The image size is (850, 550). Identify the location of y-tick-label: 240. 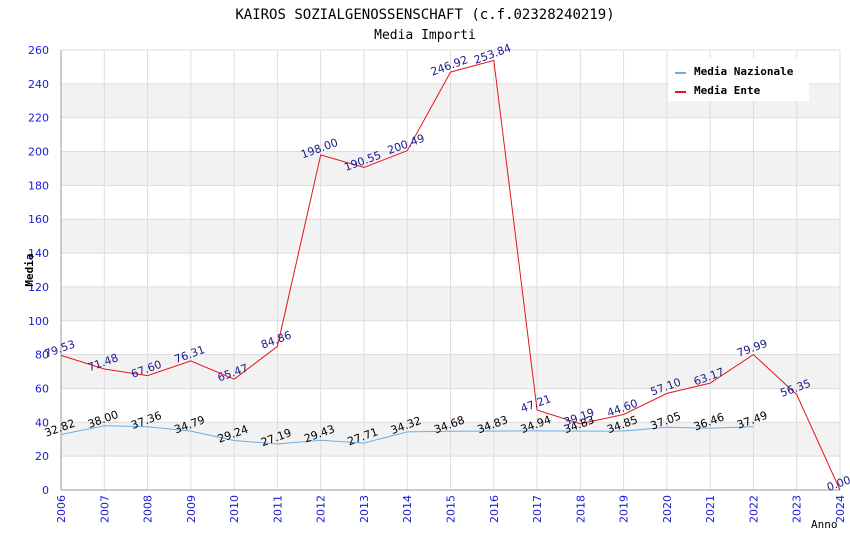
(38, 84).